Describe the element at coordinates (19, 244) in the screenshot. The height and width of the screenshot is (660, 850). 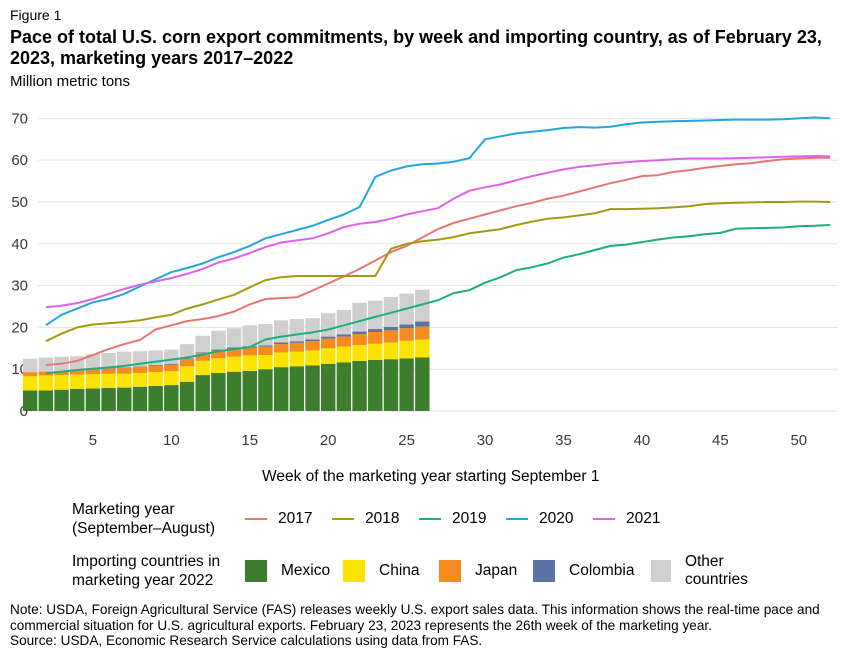
I see `y-tick-label: 40` at that location.